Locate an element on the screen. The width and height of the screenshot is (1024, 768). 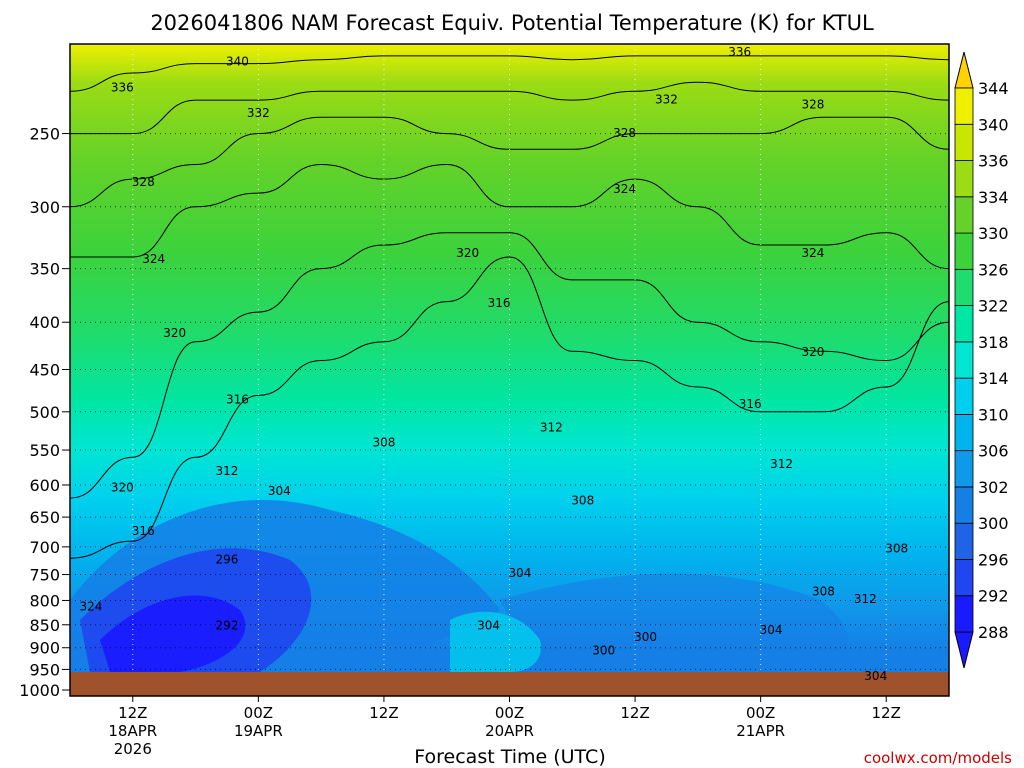
contour-label-32: 300 is located at coordinates (603, 650).